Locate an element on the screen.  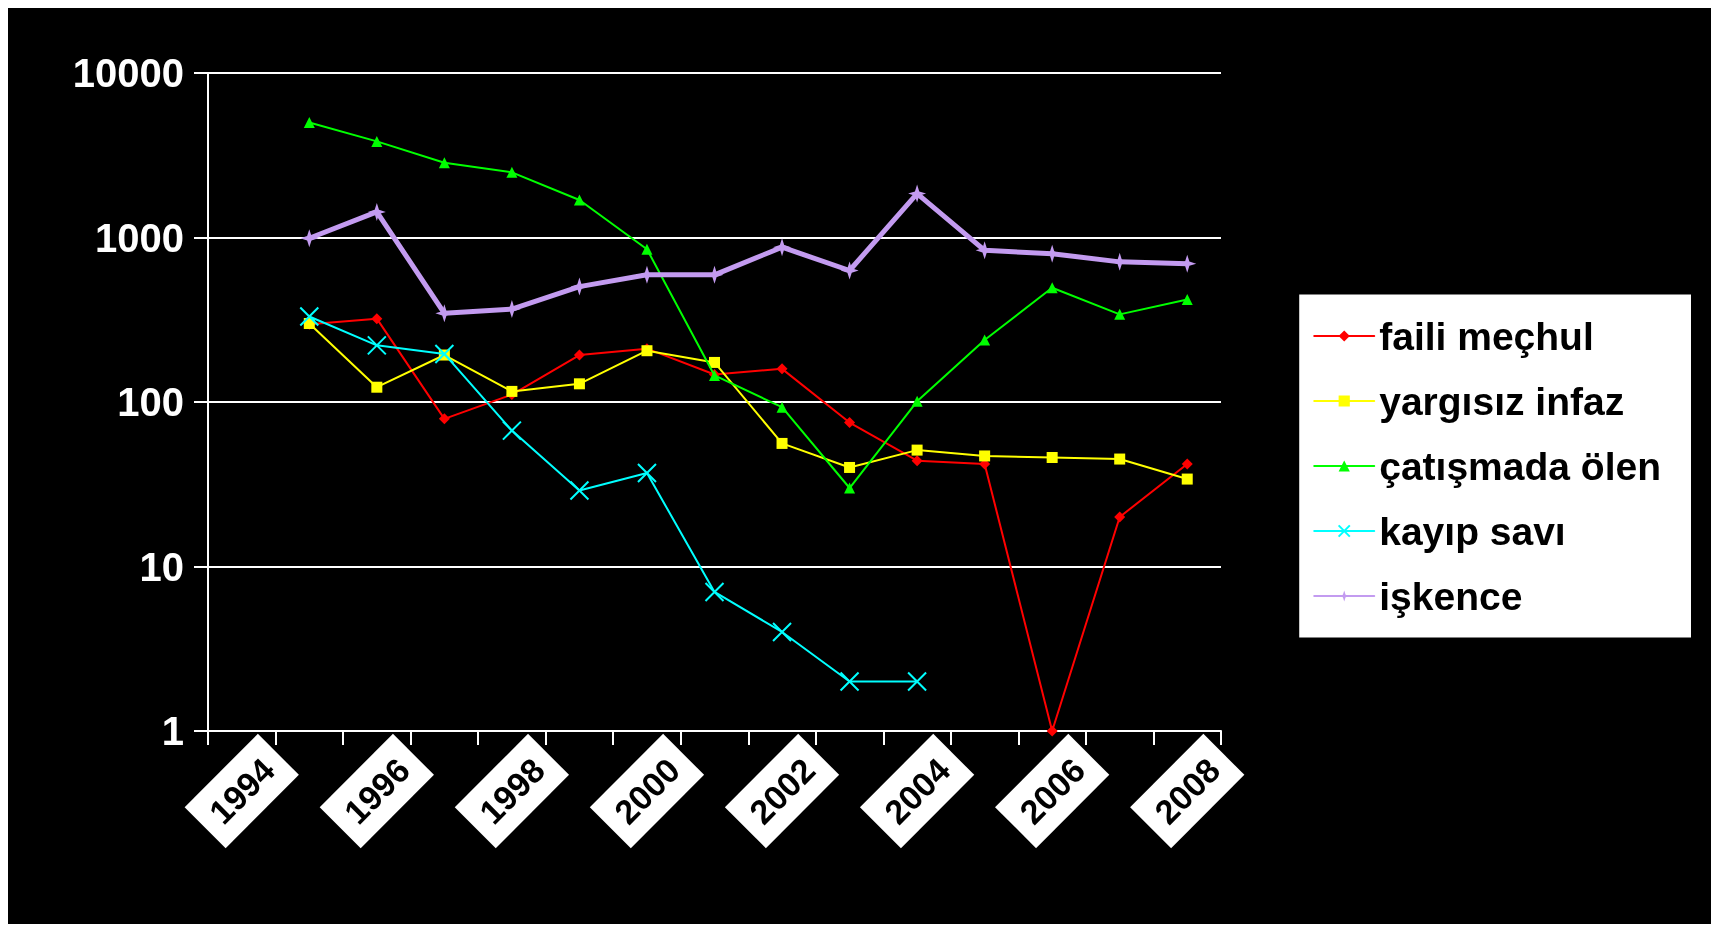
legend-label: işkence is located at coordinates (1451, 596).